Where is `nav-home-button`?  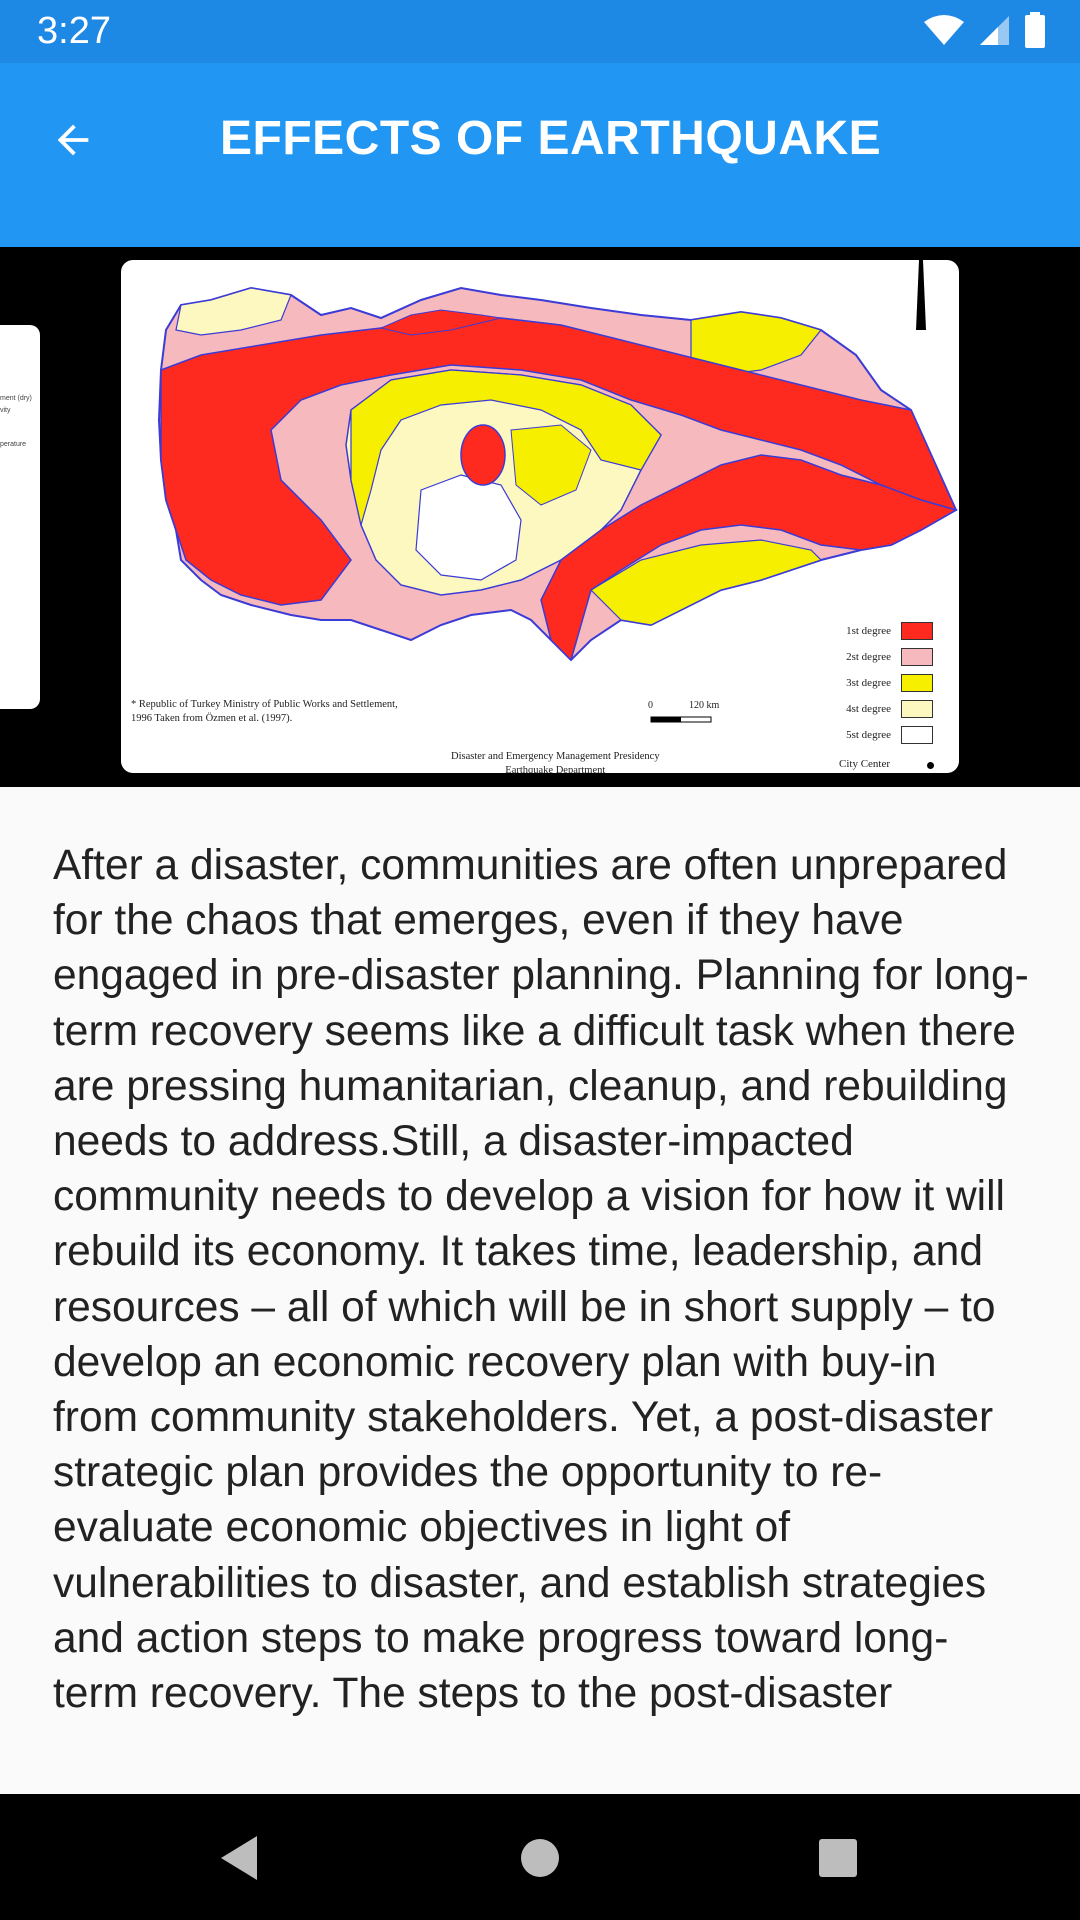
nav-home-button is located at coordinates (540, 1858).